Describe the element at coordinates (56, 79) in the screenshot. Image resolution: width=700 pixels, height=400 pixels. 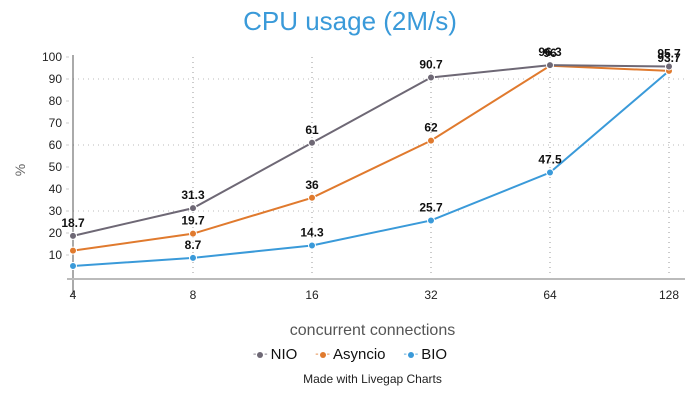
I see `y-tick-label: 90` at that location.